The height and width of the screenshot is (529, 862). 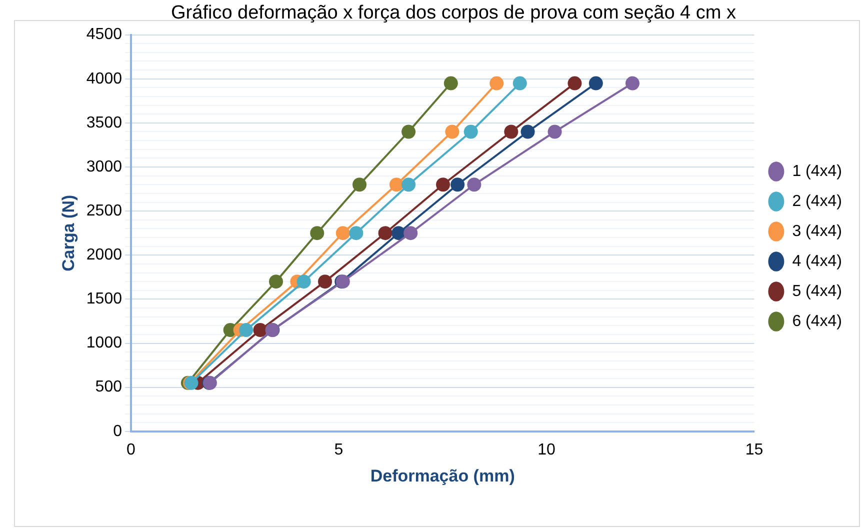 I want to click on y-tick-label: 500, so click(x=108, y=387).